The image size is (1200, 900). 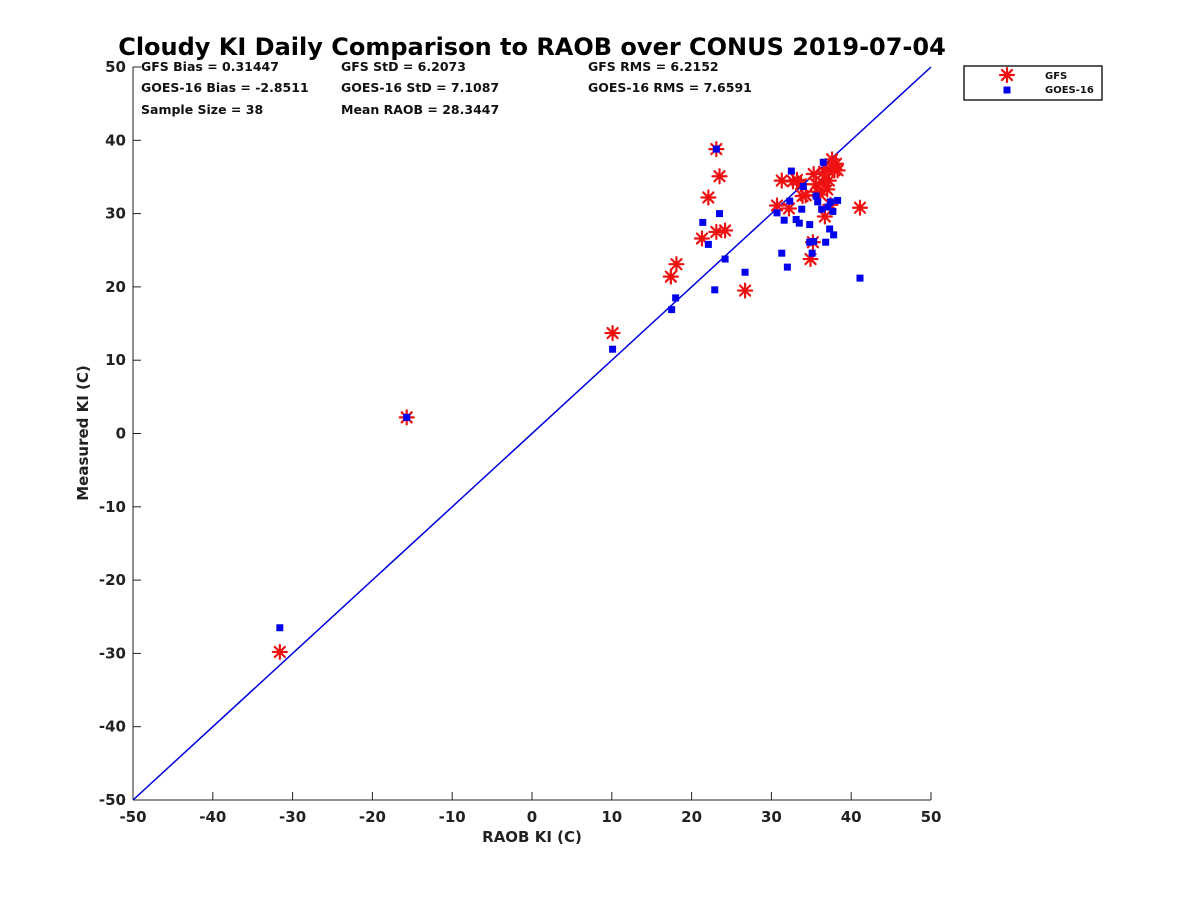 I want to click on x-tick-label: -40, so click(x=212, y=817).